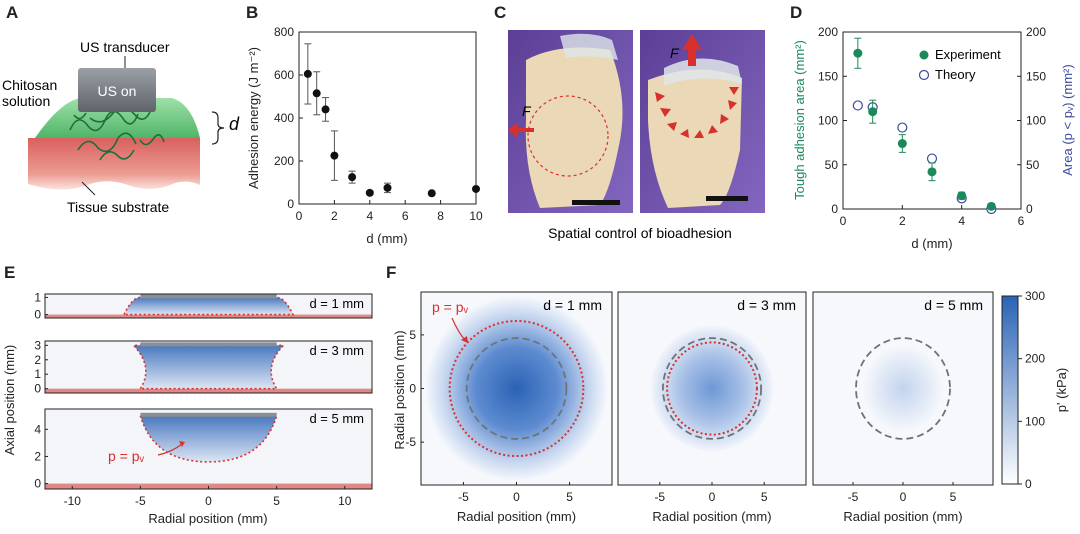 The height and width of the screenshot is (534, 1080). Describe the element at coordinates (1035, 359) in the screenshot. I see `colorbar-tick-label: 200` at that location.